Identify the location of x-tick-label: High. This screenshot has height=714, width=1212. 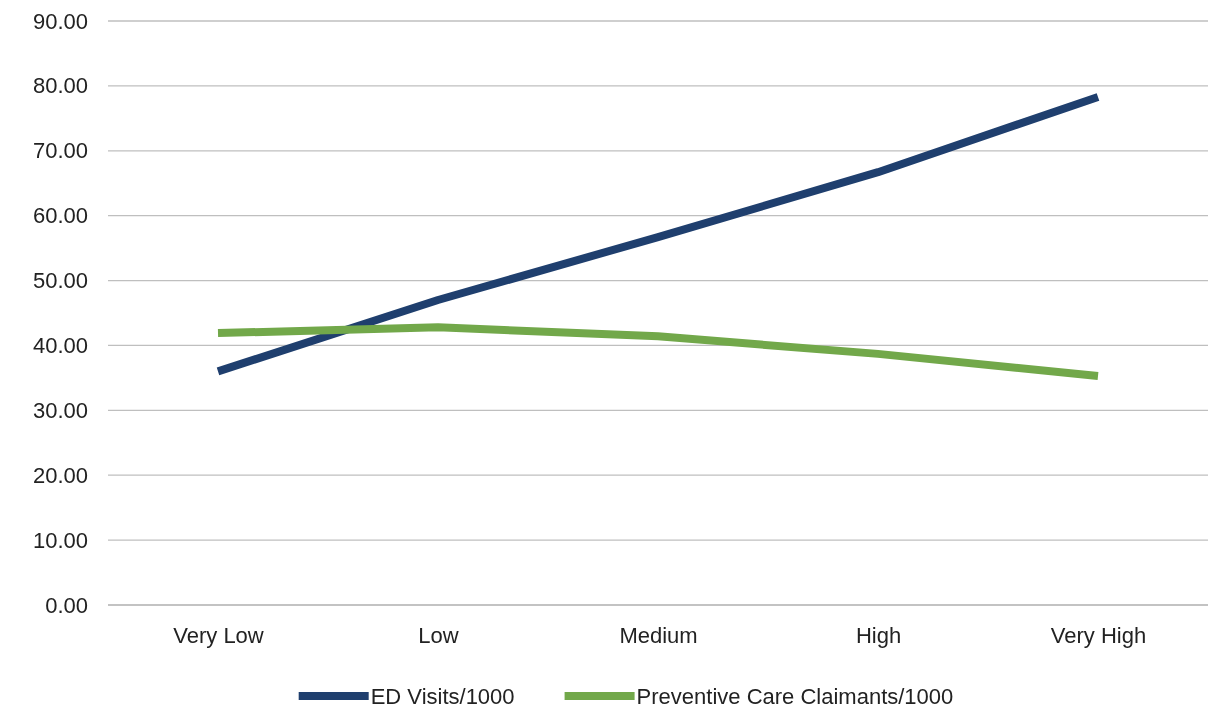
(878, 635).